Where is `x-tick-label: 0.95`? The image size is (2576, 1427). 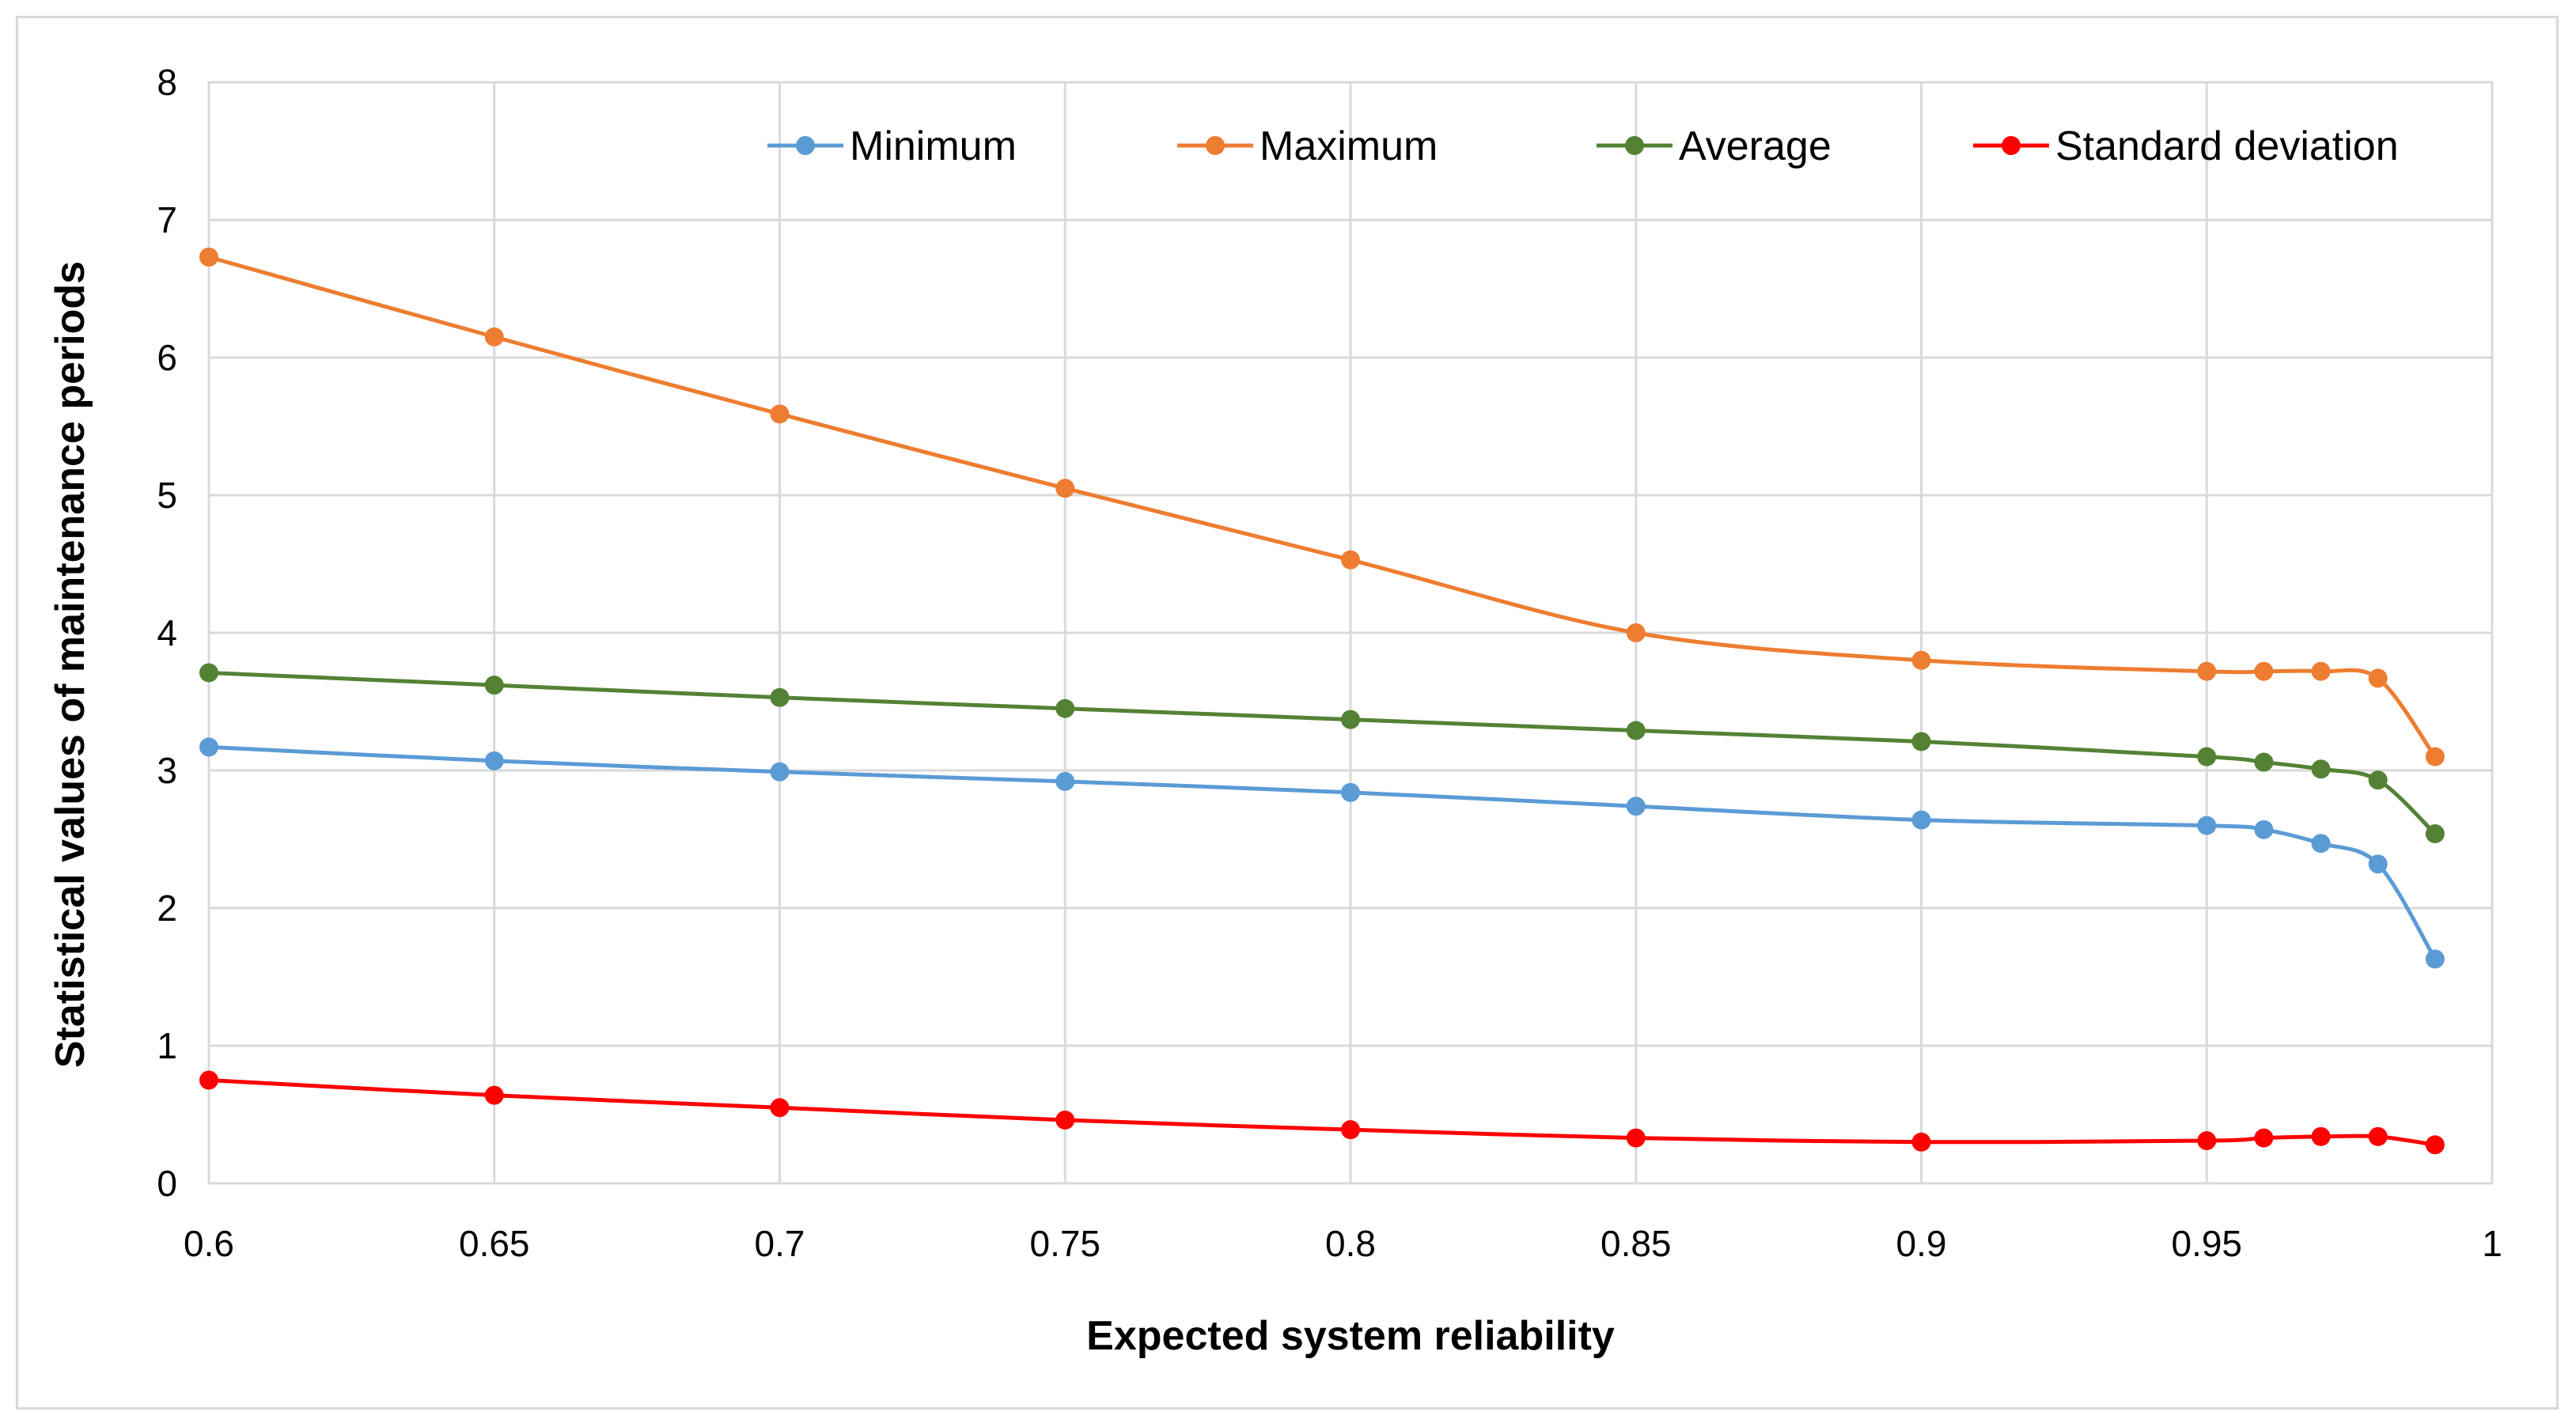 x-tick-label: 0.95 is located at coordinates (2206, 1243).